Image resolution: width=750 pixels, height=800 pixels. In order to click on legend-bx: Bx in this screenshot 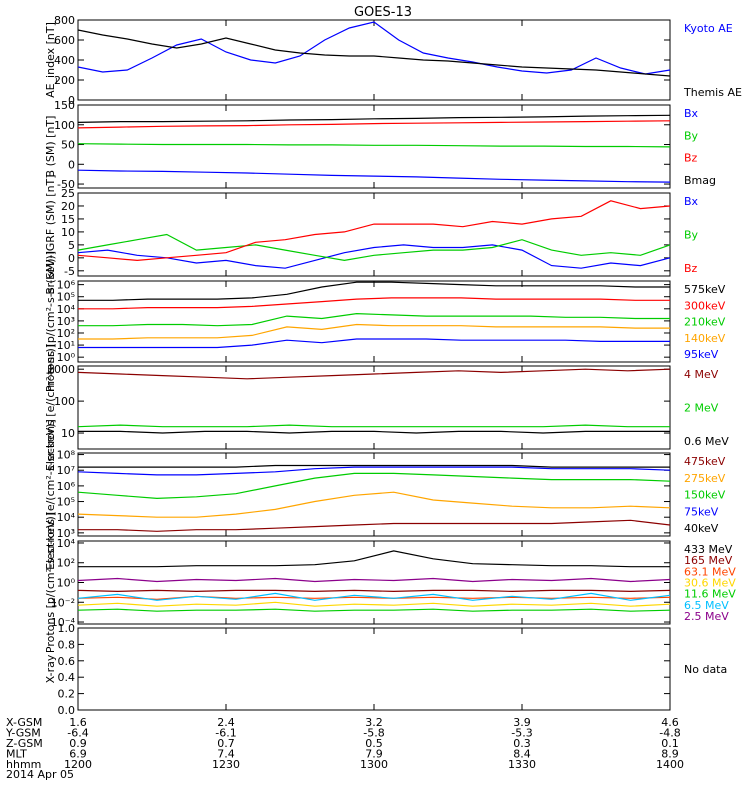, I will do `click(691, 113)`.